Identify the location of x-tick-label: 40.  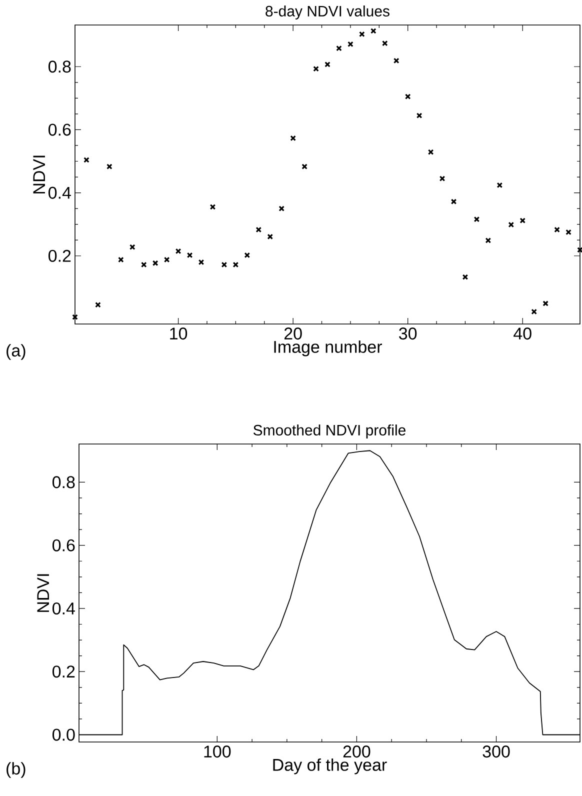
(523, 334).